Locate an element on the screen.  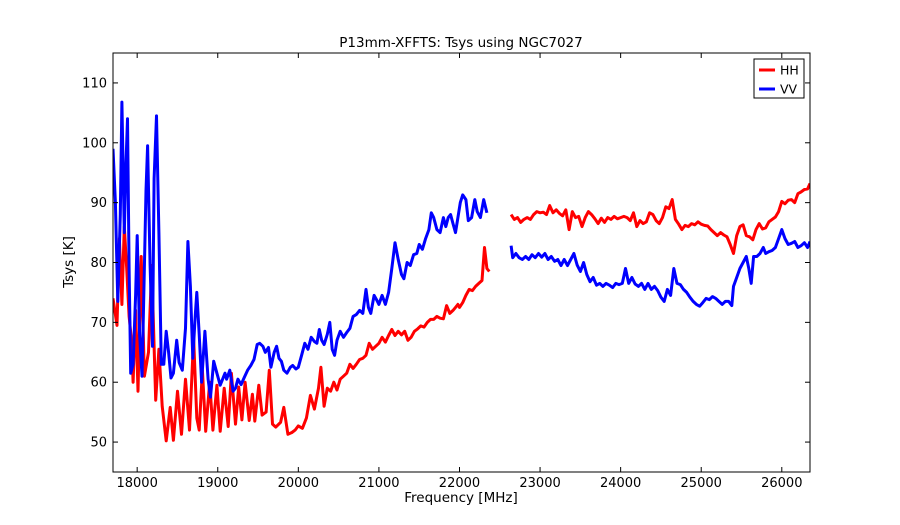
y-axis-label: Tsys [K] is located at coordinates (69, 262).